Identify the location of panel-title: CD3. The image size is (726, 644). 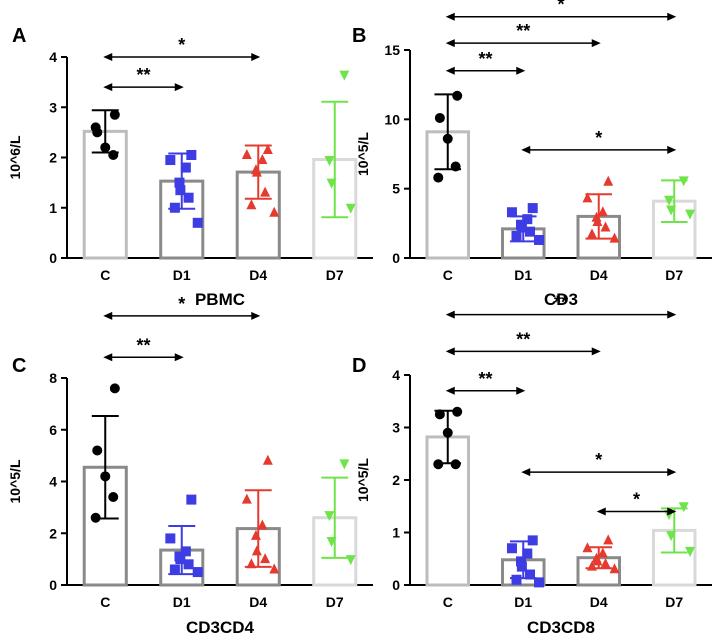
(561, 299).